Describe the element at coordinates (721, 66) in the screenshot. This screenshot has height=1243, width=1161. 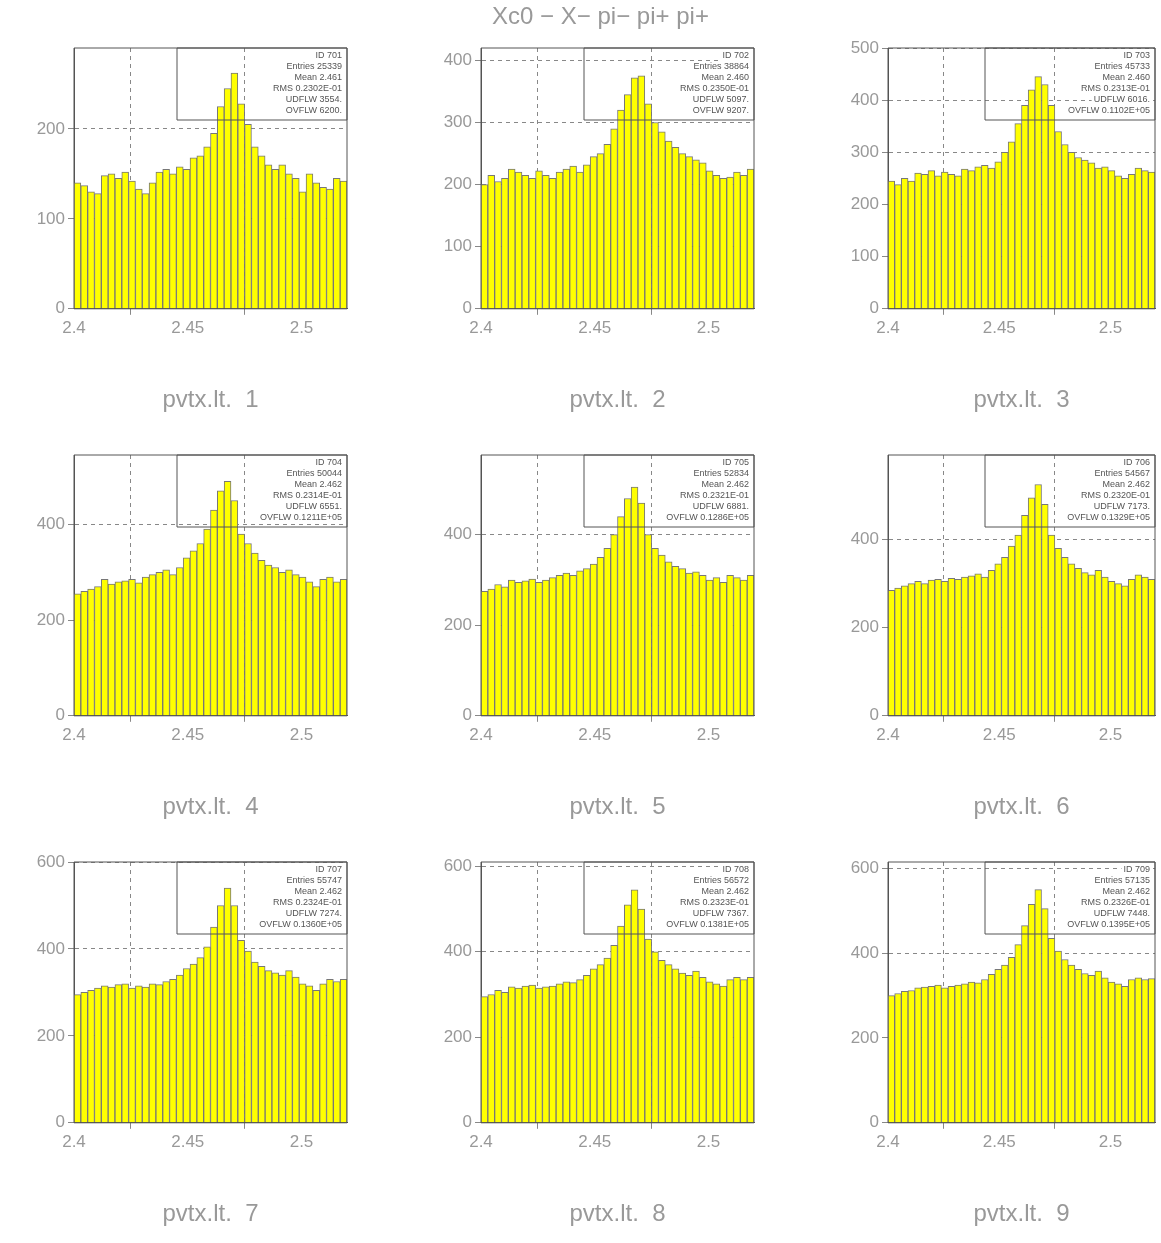
I see `annotation: Entries 38864` at that location.